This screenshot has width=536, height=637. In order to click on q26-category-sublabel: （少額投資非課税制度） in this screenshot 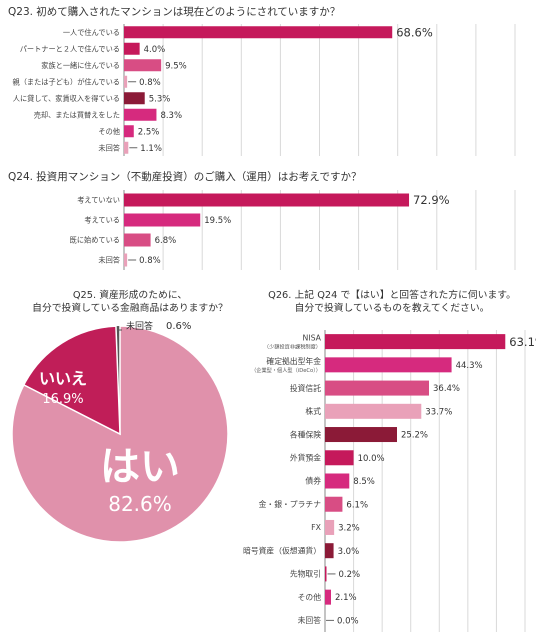, I will do `click(292, 347)`.